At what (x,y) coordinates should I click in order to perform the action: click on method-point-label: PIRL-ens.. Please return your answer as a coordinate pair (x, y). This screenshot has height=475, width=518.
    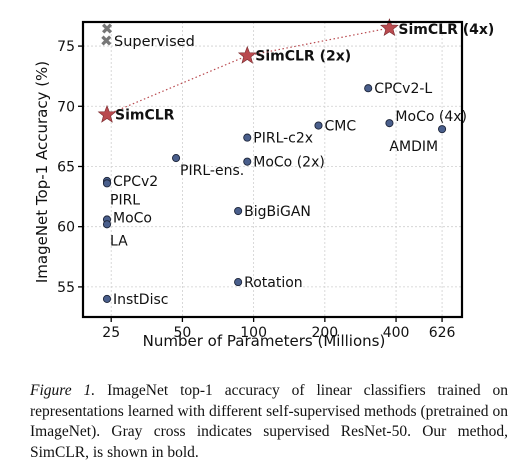
    Looking at the image, I should click on (212, 171).